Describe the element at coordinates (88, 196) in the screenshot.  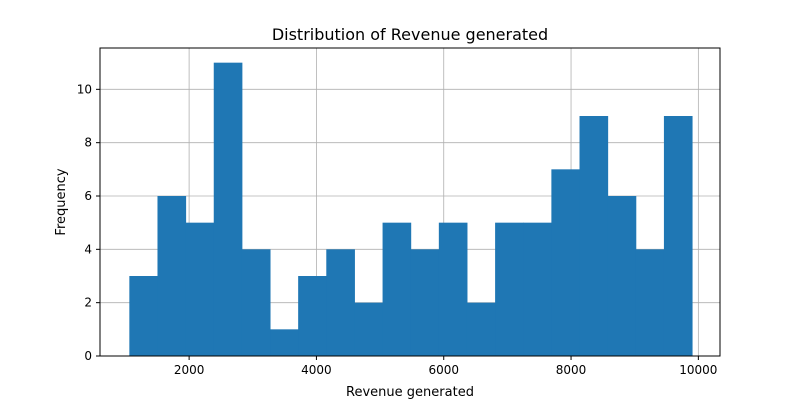
I see `y-tick-label: 6` at that location.